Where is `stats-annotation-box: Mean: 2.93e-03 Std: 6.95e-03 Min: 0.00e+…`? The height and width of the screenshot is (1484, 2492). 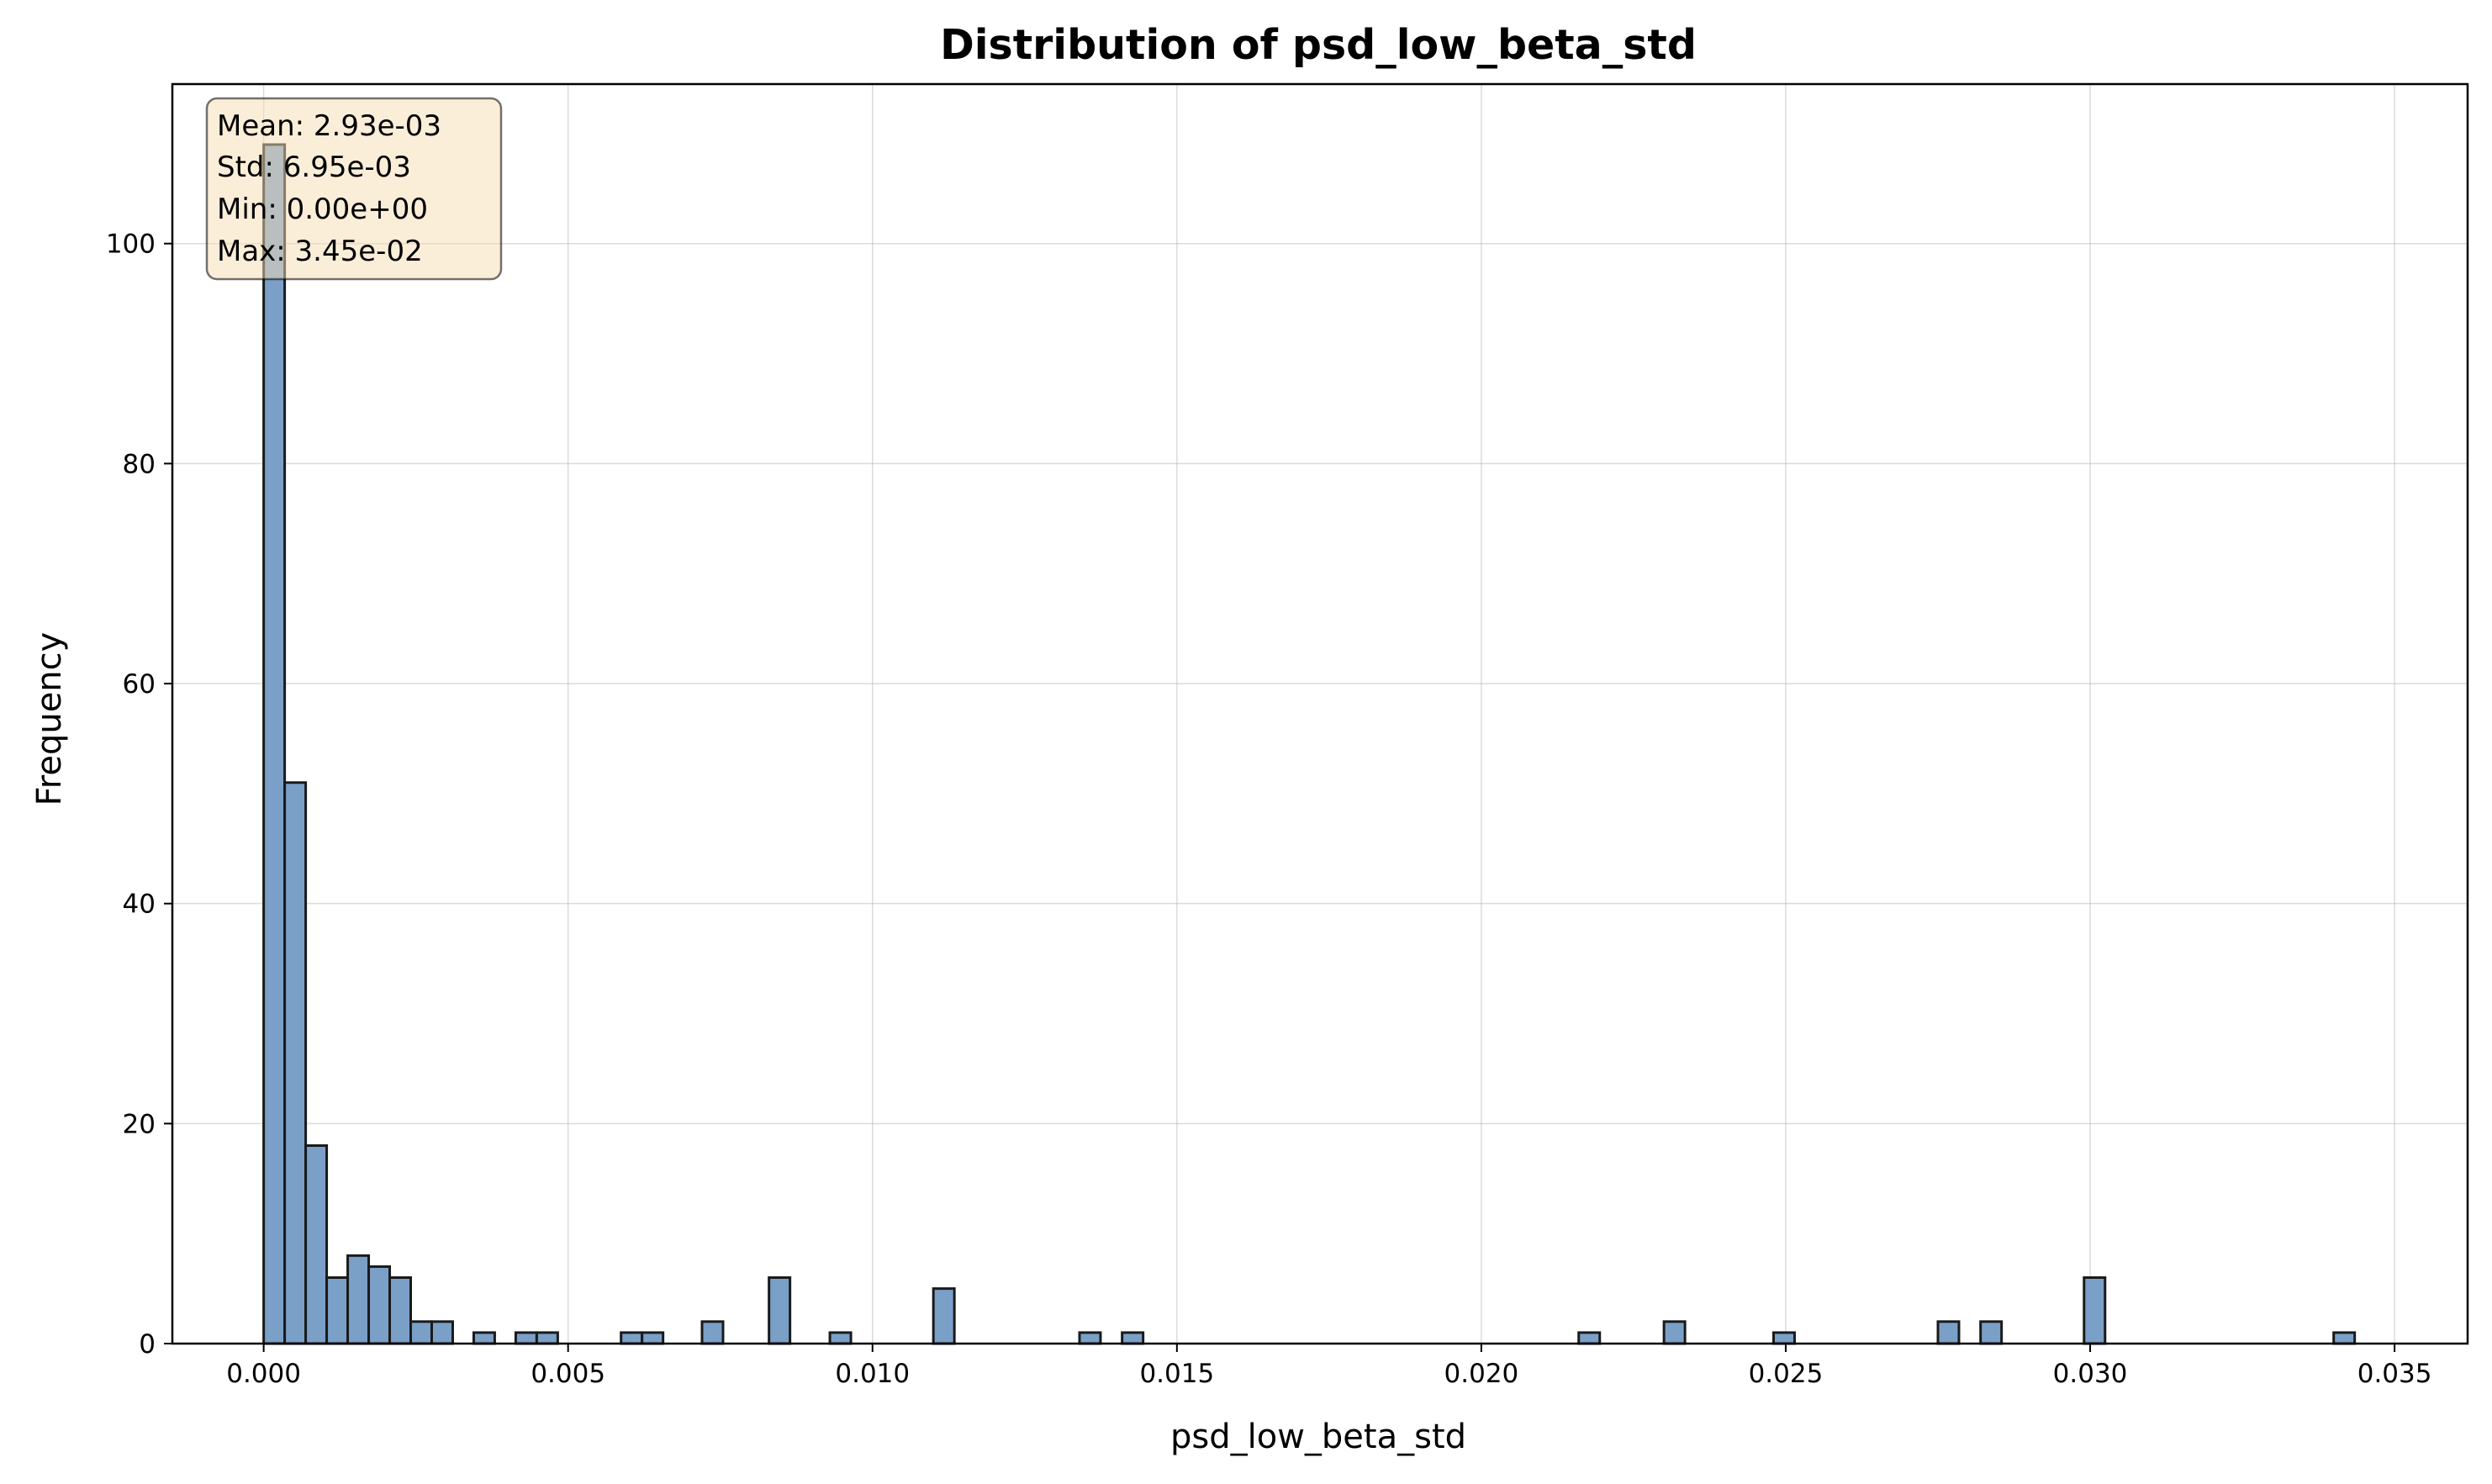 stats-annotation-box: Mean: 2.93e-03 Std: 6.95e-03 Min: 0.00e+… is located at coordinates (354, 189).